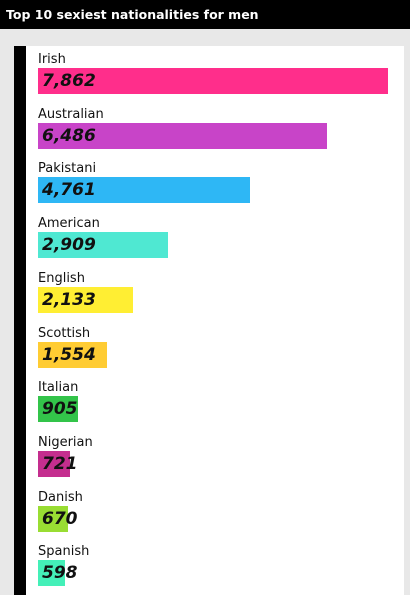  Describe the element at coordinates (61, 278) in the screenshot. I see `category-label: English` at that location.